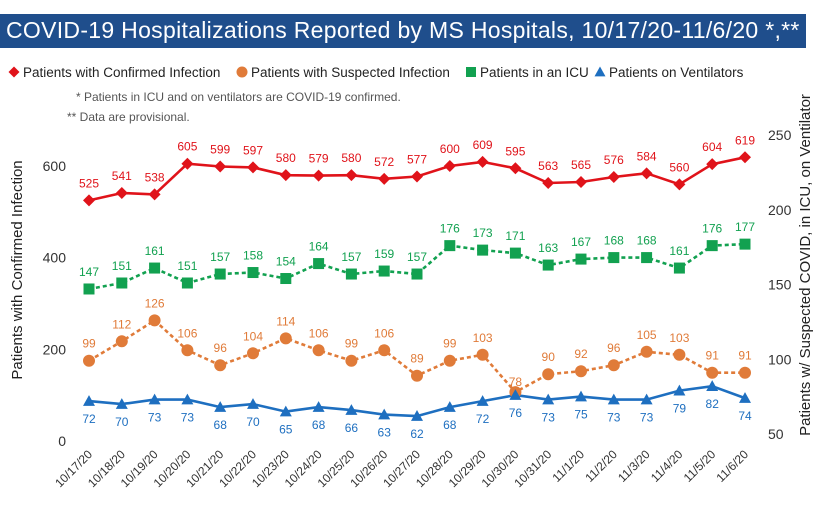 The image size is (824, 517). What do you see at coordinates (253, 336) in the screenshot?
I see `data-label: 104` at bounding box center [253, 336].